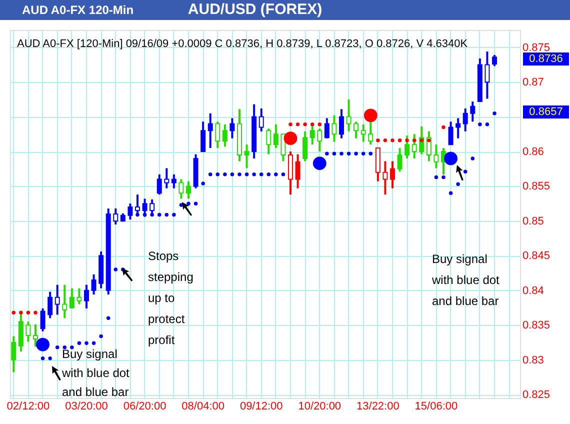 The height and width of the screenshot is (424, 570). Describe the element at coordinates (144, 406) in the screenshot. I see `x-tick-label: 06/20:00` at that location.